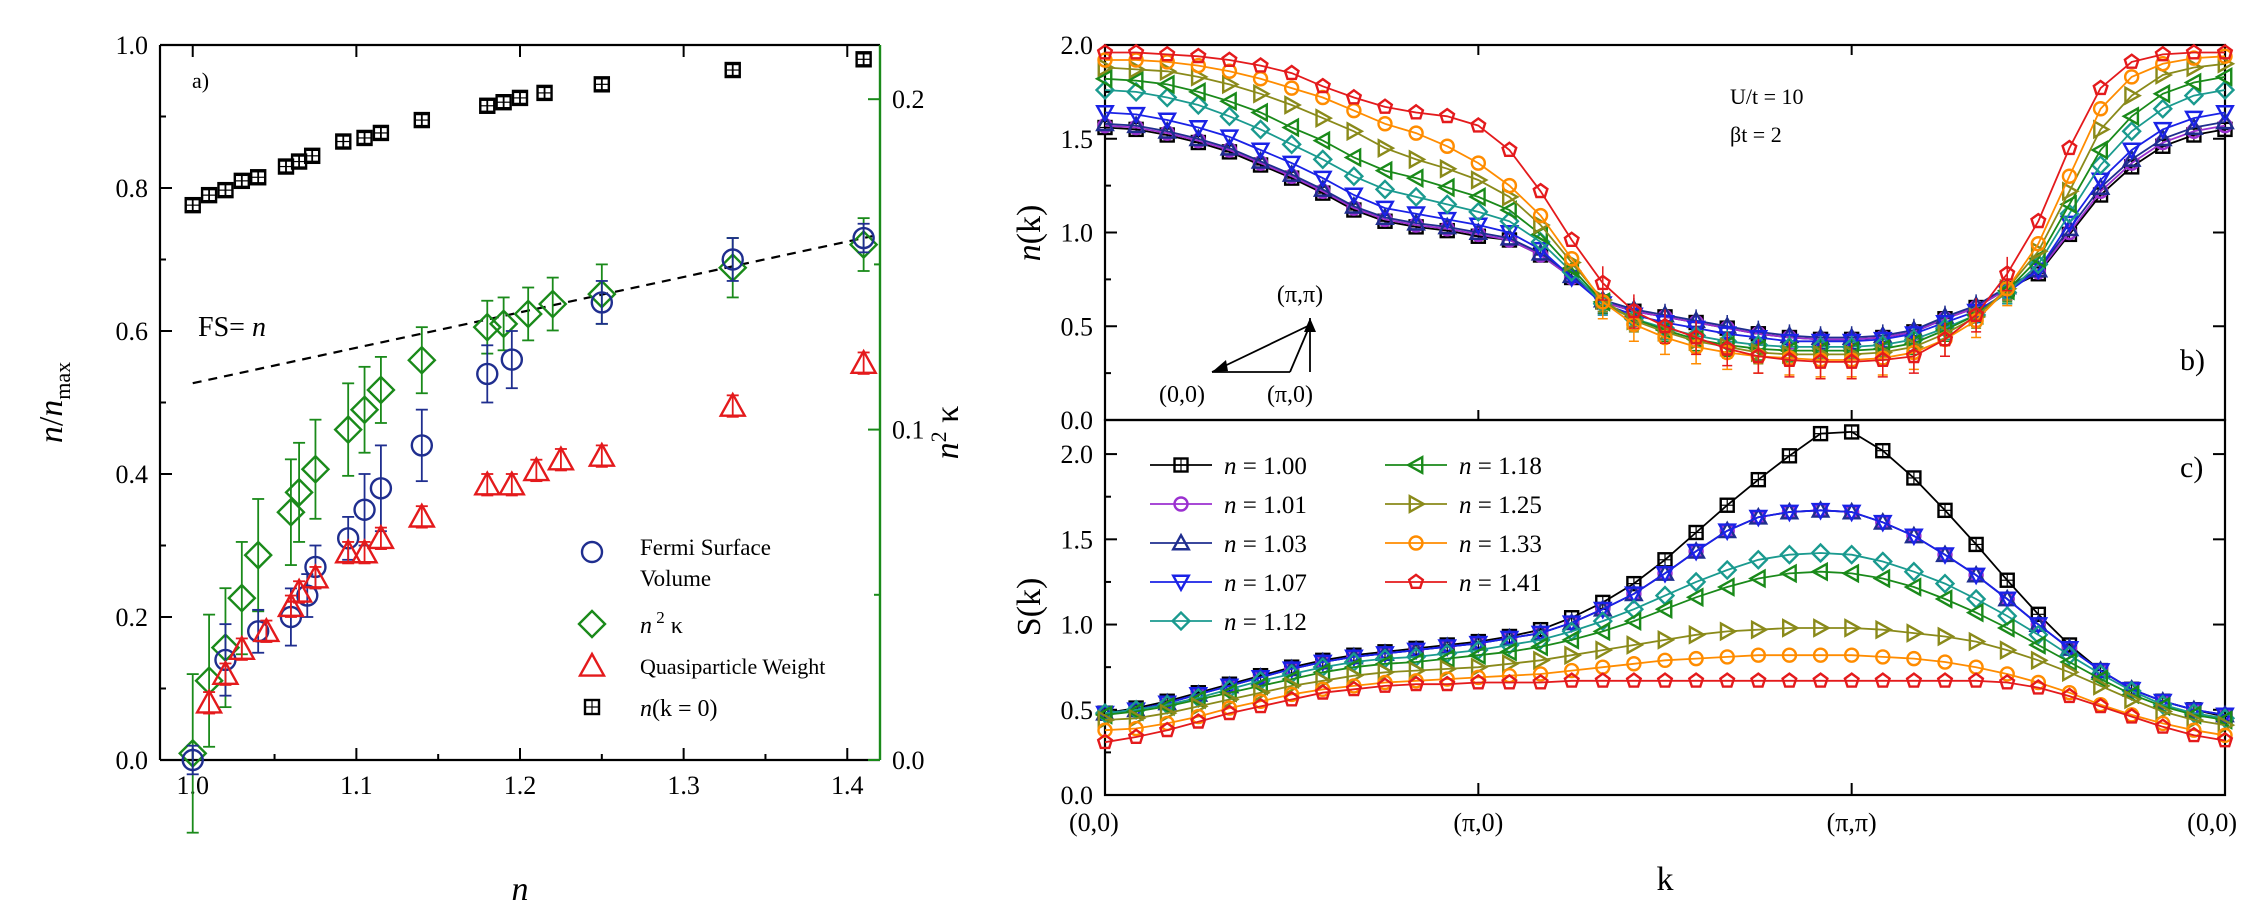 The image size is (2248, 922). Describe the element at coordinates (1077, 454) in the screenshot. I see `y-tick-label: 2.0` at that location.